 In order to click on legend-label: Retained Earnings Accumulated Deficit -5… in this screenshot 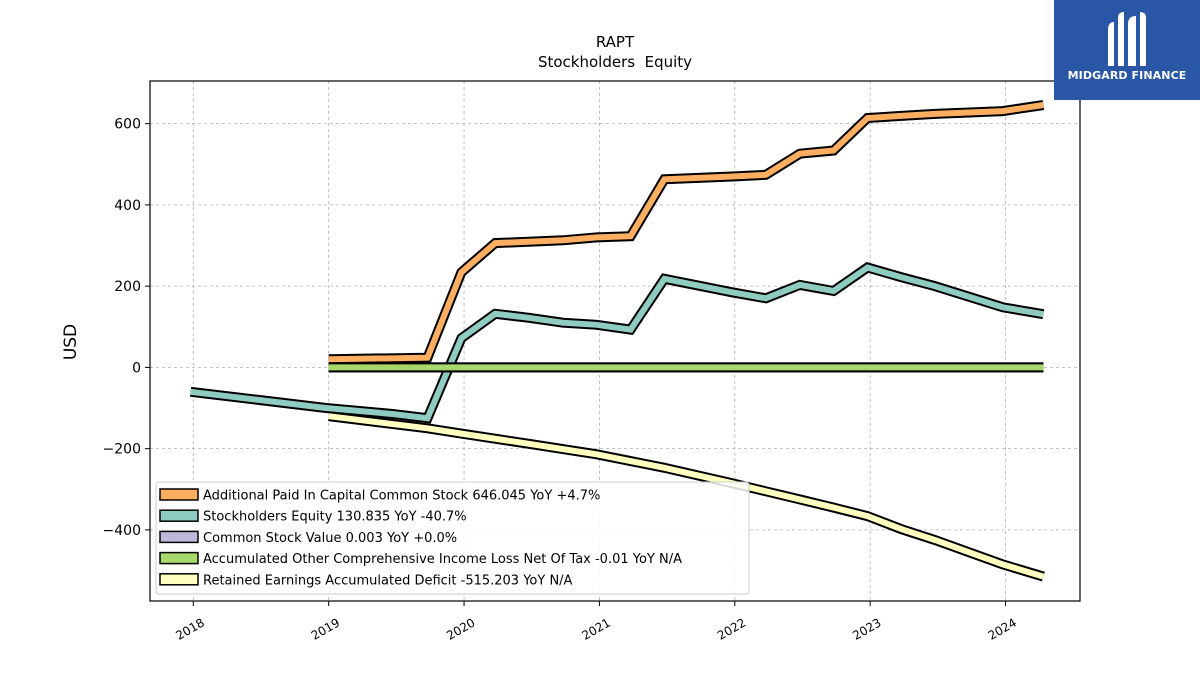, I will do `click(388, 580)`.